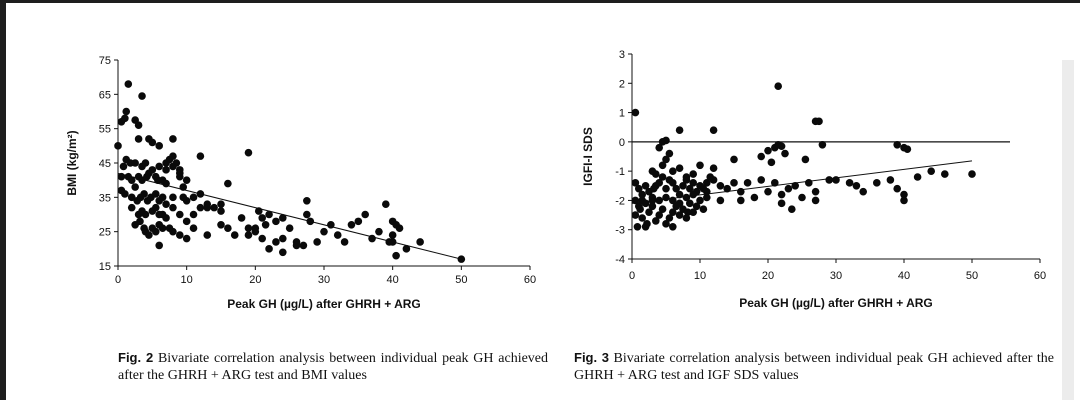 Image resolution: width=1080 pixels, height=400 pixels. What do you see at coordinates (105, 198) in the screenshot?
I see `bmi-y-tick-label: 35` at bounding box center [105, 198].